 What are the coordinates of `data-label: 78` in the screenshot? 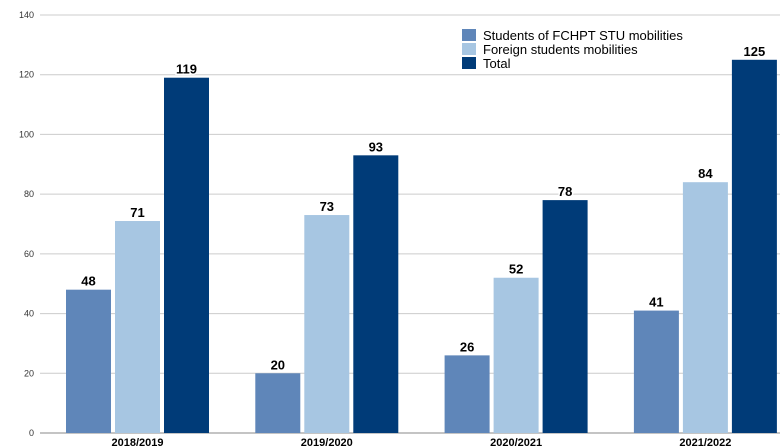 It's located at (565, 191).